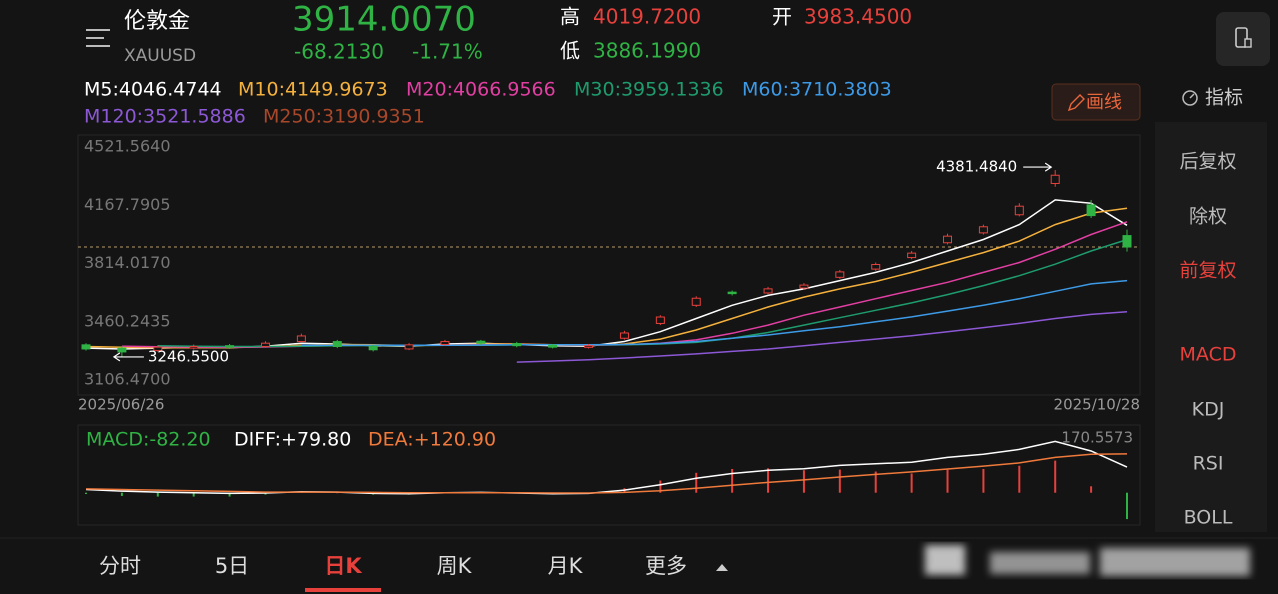 The image size is (1278, 594). Describe the element at coordinates (165, 117) in the screenshot. I see `ma-legend: M120:3521.5886` at that location.